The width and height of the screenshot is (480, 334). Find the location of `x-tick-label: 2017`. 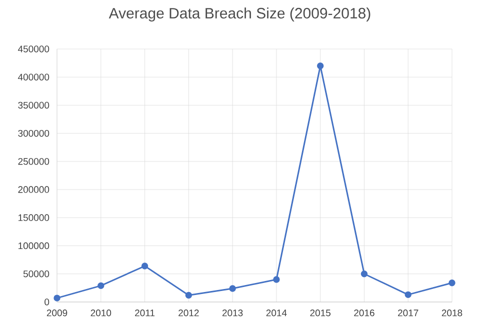

x-tick-label: 2017 is located at coordinates (408, 313).